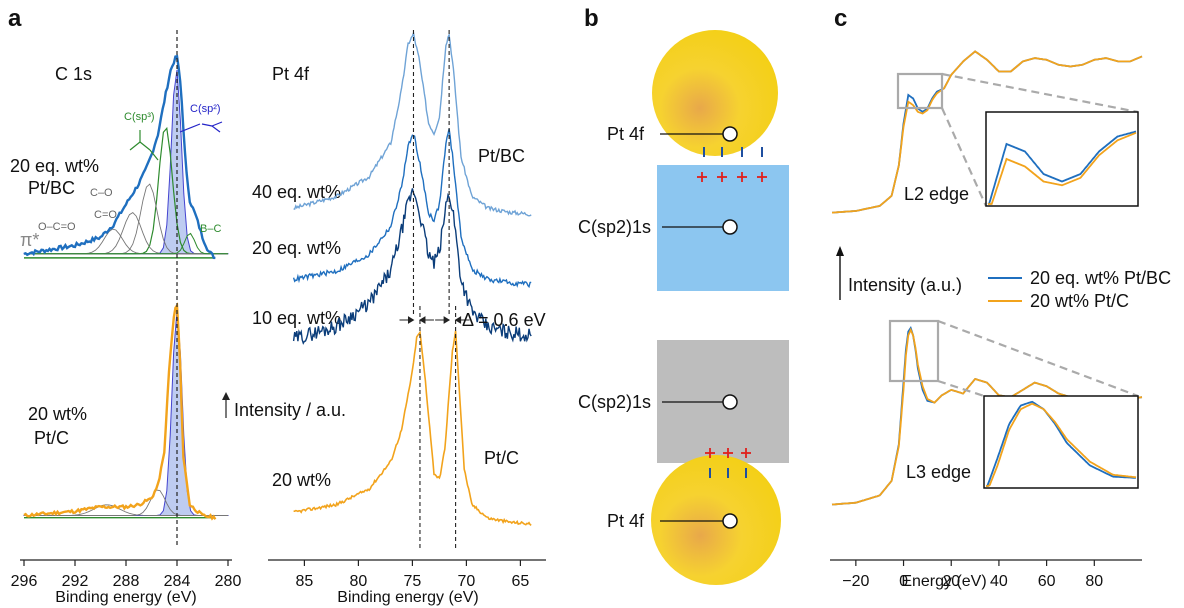 The image size is (1184, 608). I want to click on level-marker-csp2-bottom, so click(730, 402).